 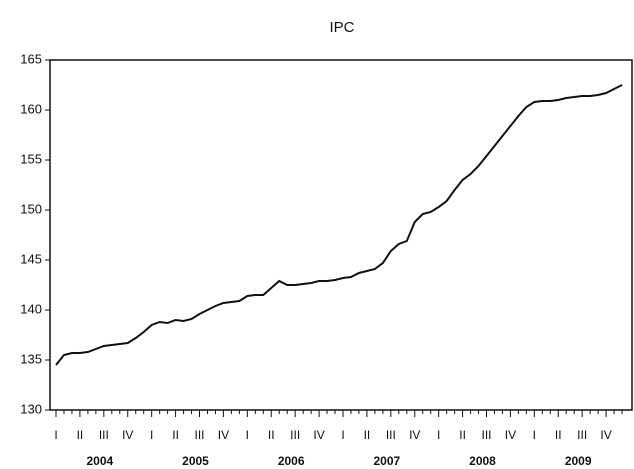 What do you see at coordinates (31, 158) in the screenshot?
I see `y-tick-label: 155` at bounding box center [31, 158].